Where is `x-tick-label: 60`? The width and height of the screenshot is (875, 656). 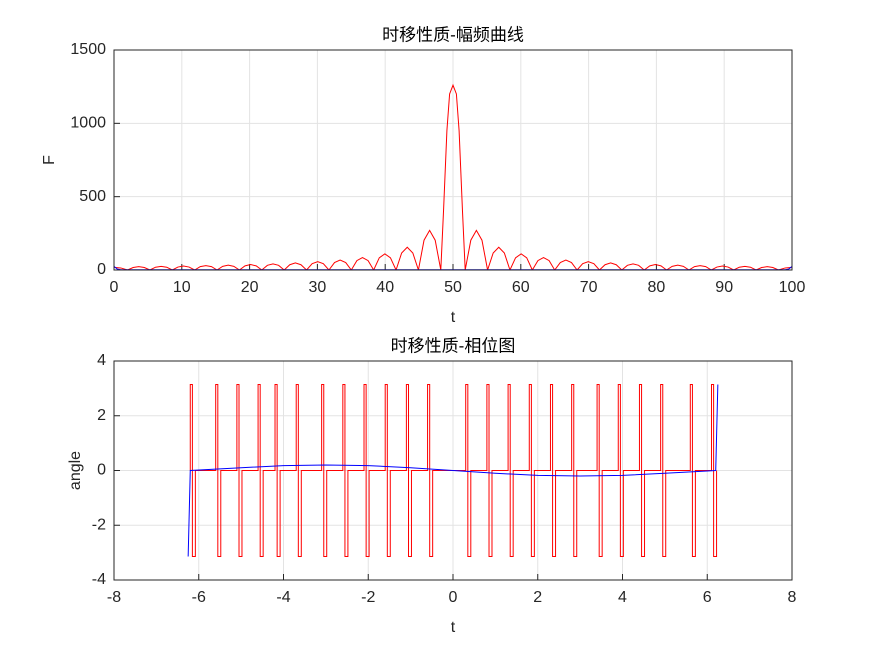 x-tick-label: 60 is located at coordinates (521, 287).